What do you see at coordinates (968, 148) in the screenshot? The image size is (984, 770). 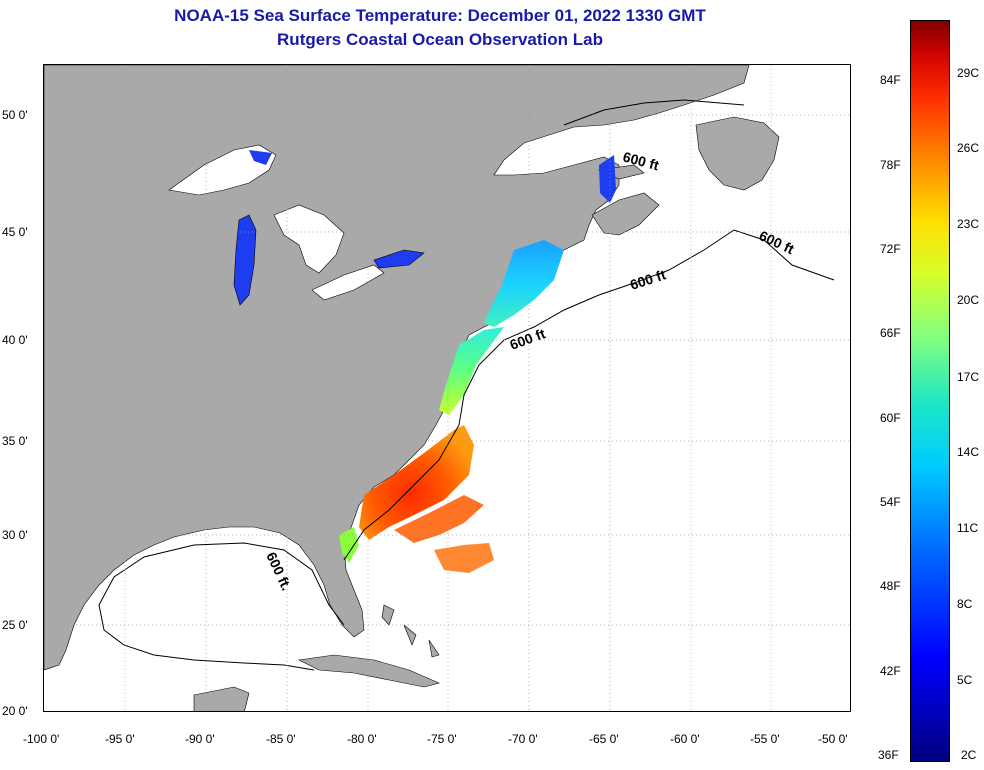 I see `colorbar-label-c: 26C` at bounding box center [968, 148].